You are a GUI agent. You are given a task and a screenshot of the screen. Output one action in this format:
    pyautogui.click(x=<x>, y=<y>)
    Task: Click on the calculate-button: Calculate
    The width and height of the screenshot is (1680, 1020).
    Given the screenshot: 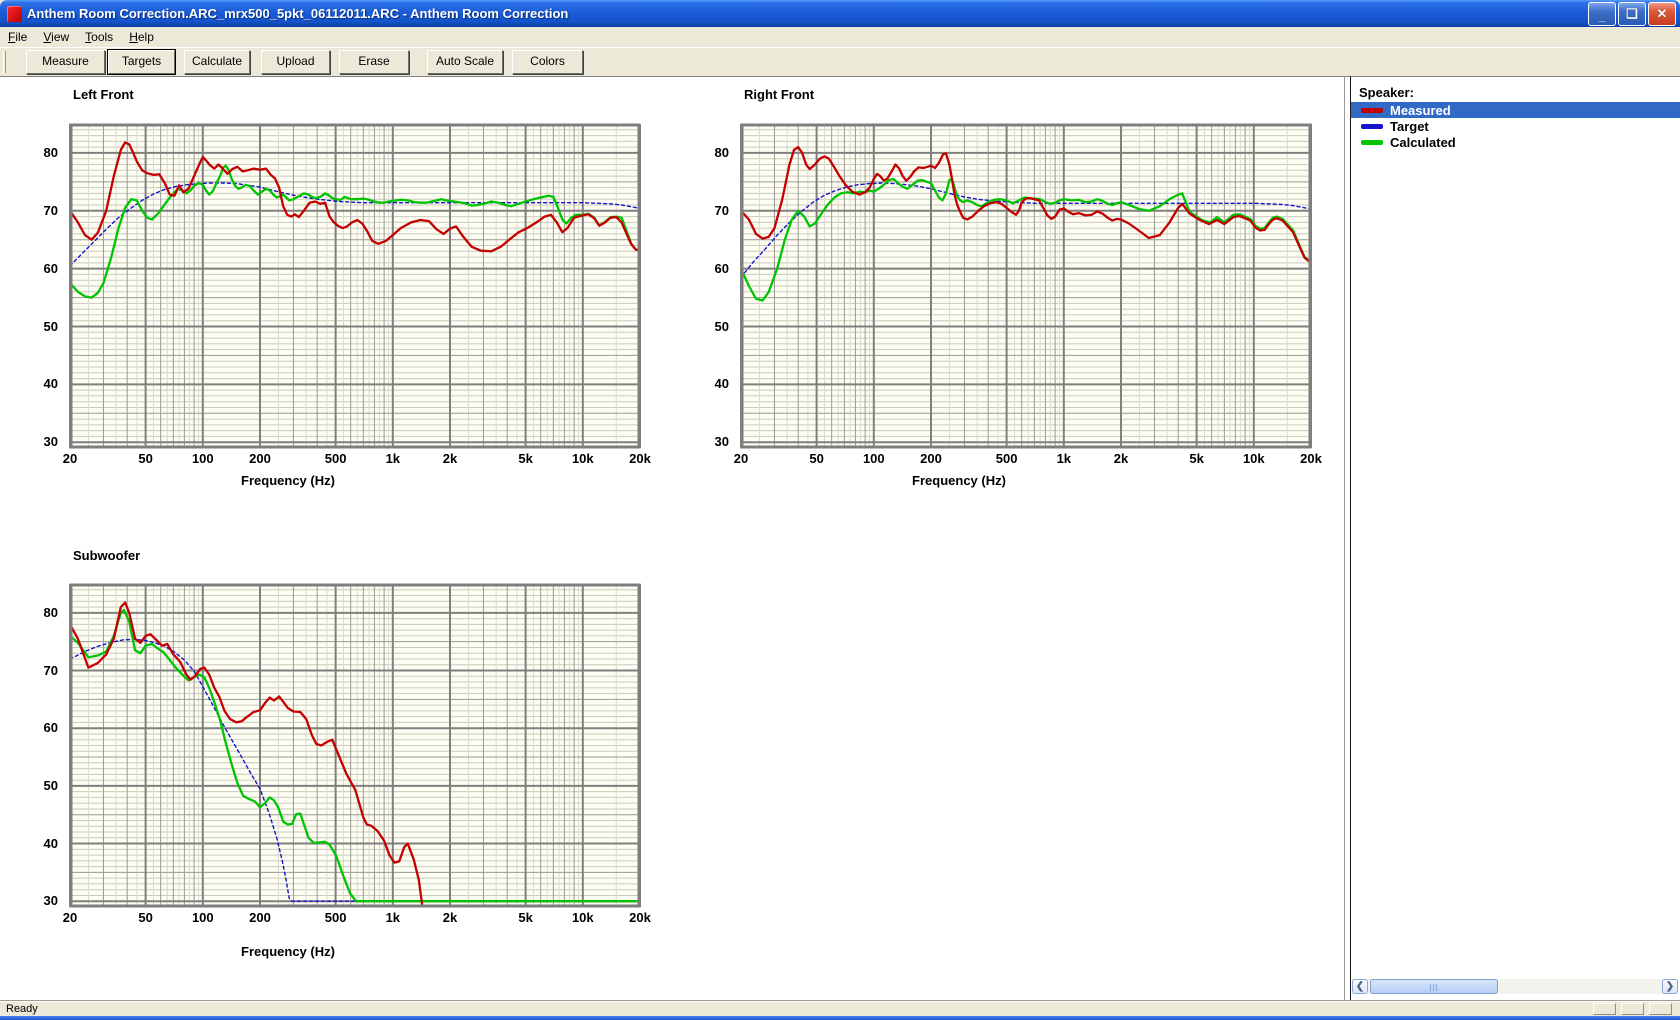 What is the action you would take?
    pyautogui.click(x=217, y=62)
    